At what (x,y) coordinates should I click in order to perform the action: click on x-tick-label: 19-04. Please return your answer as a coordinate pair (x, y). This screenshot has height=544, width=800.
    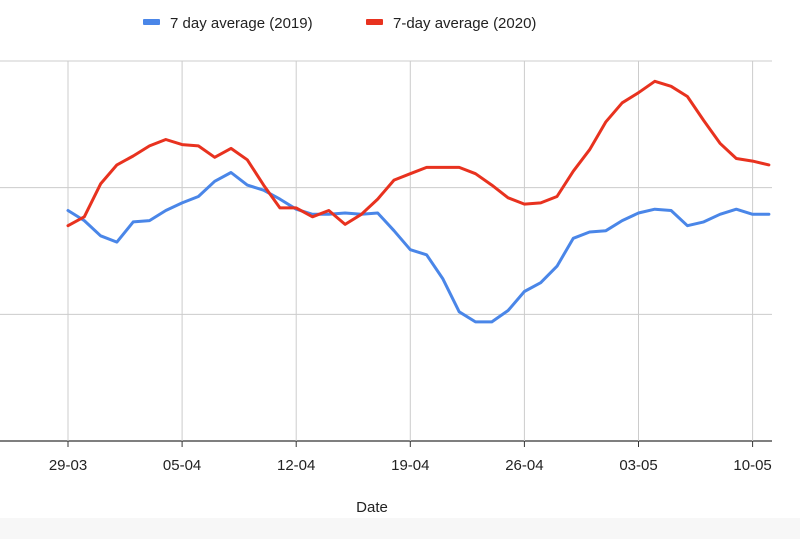
    Looking at the image, I should click on (410, 465).